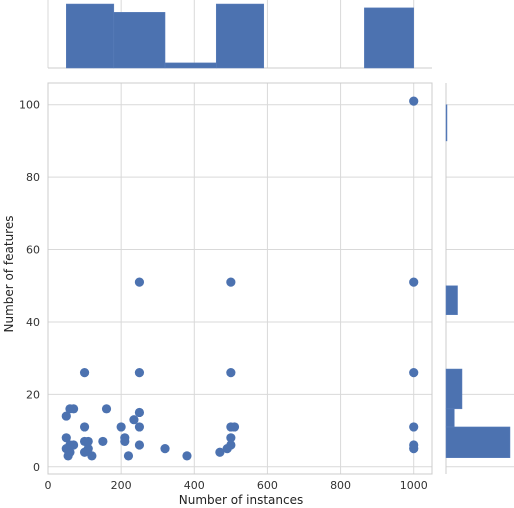 The image size is (514, 508). Describe the element at coordinates (33, 177) in the screenshot. I see `y-tick-label: 80` at that location.